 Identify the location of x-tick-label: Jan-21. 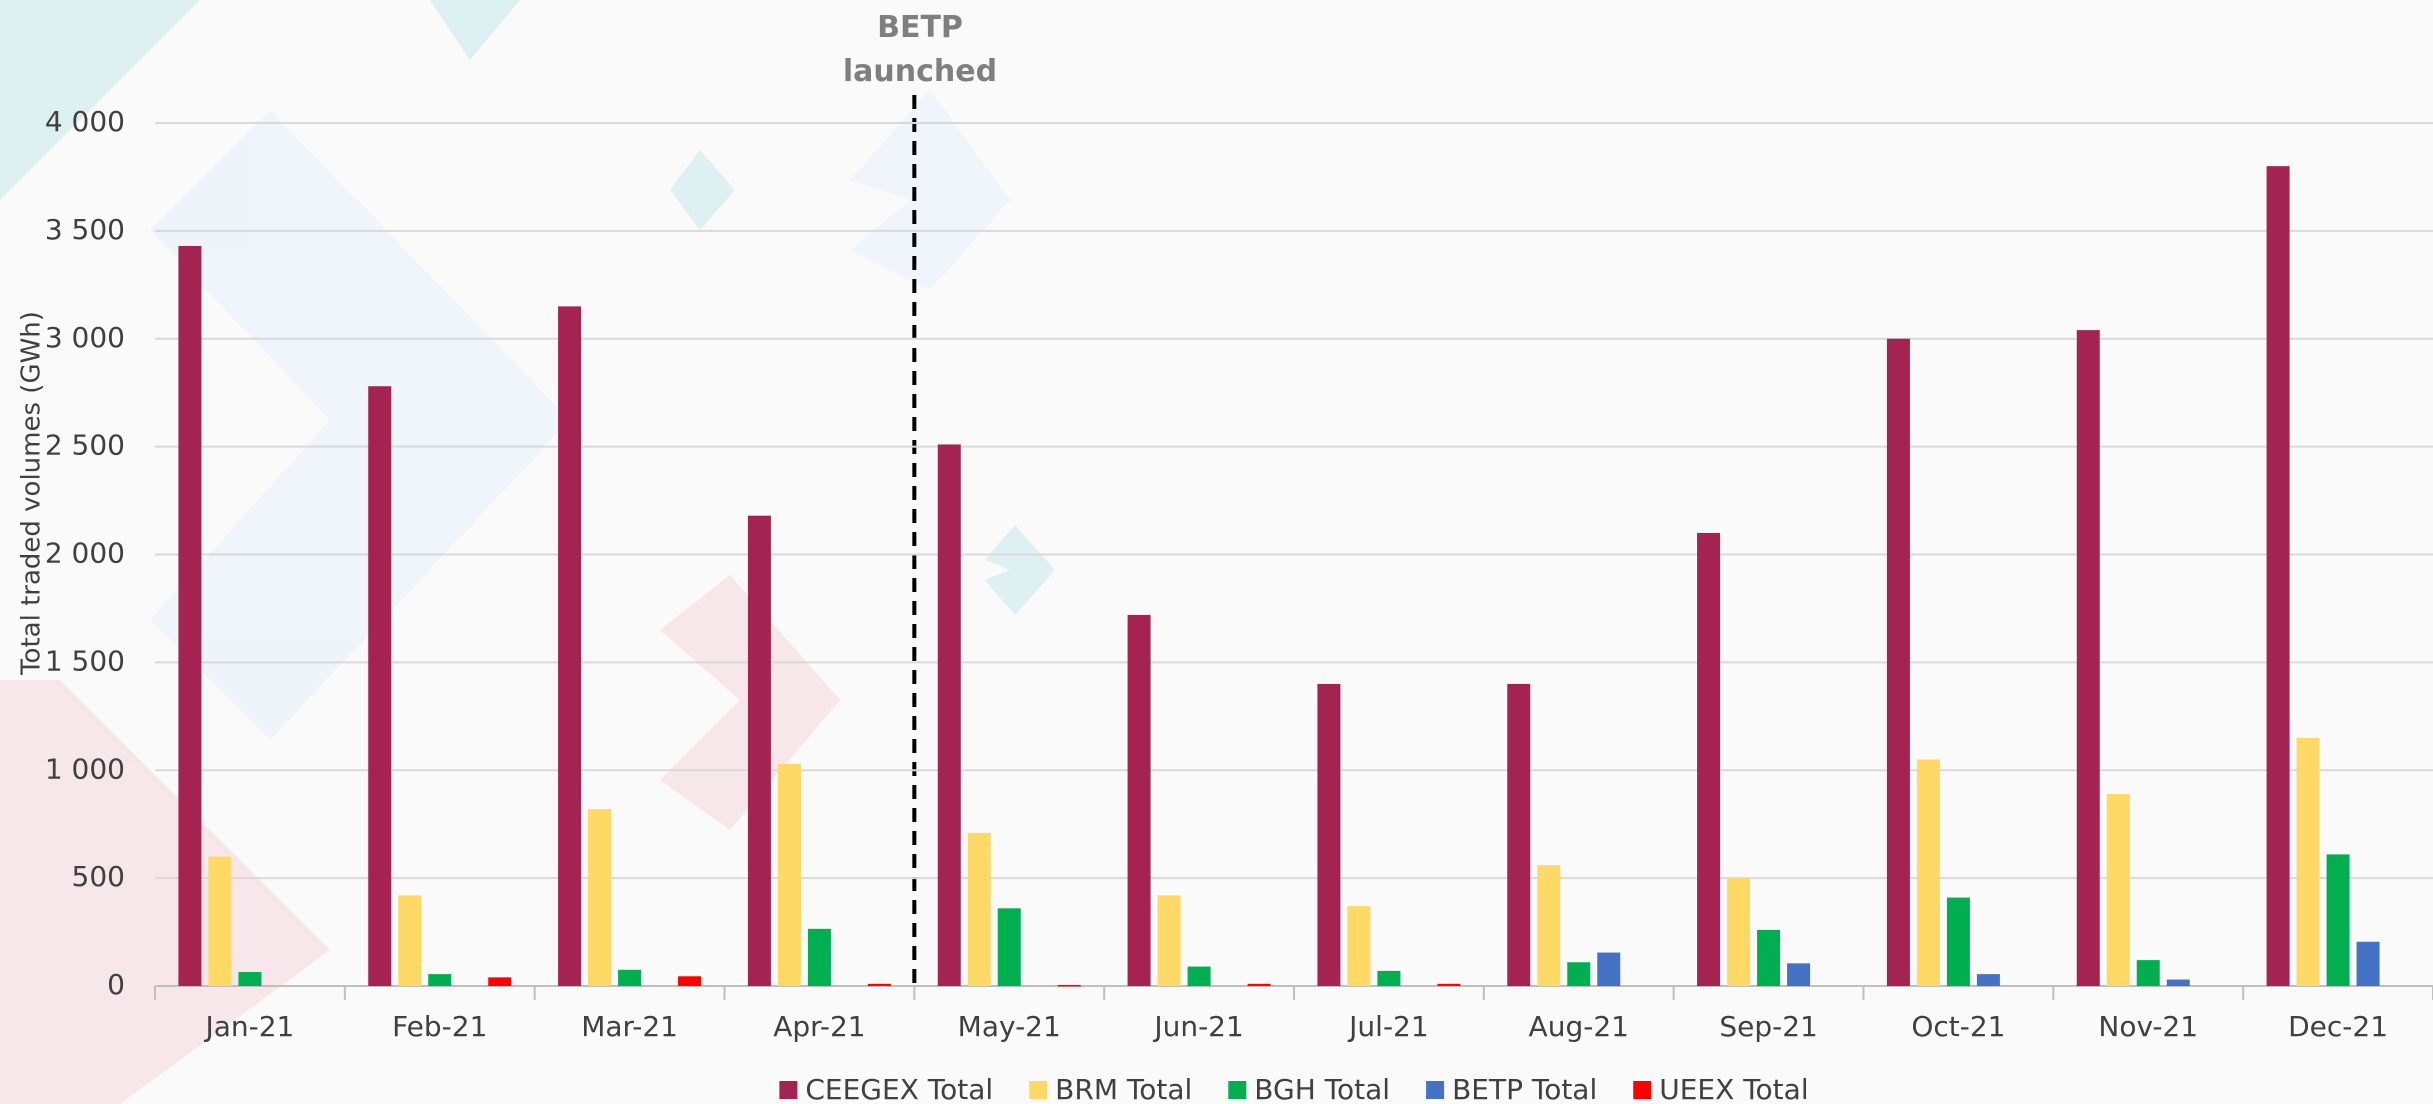
(248, 1026).